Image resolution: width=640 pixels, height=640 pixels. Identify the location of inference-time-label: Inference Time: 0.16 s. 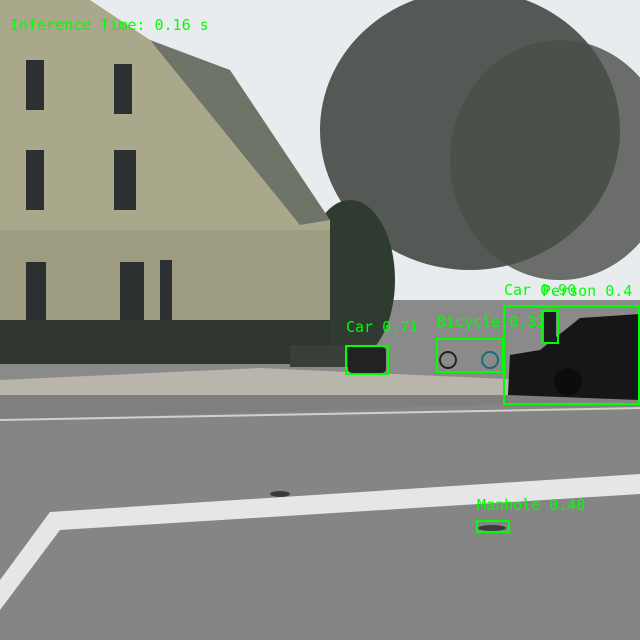
(109, 25).